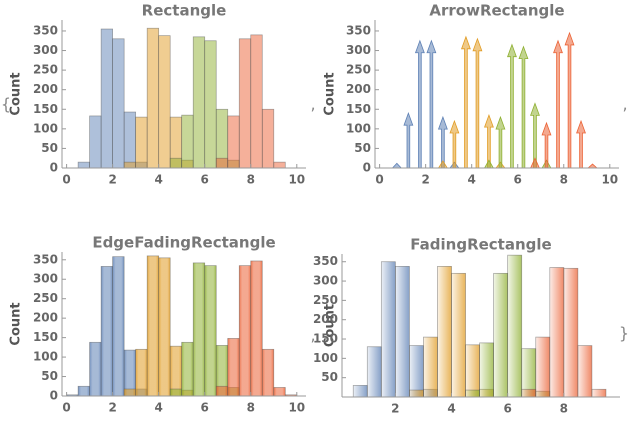 The width and height of the screenshot is (630, 444). Describe the element at coordinates (395, 409) in the screenshot. I see `x-tick-label: 2` at that location.